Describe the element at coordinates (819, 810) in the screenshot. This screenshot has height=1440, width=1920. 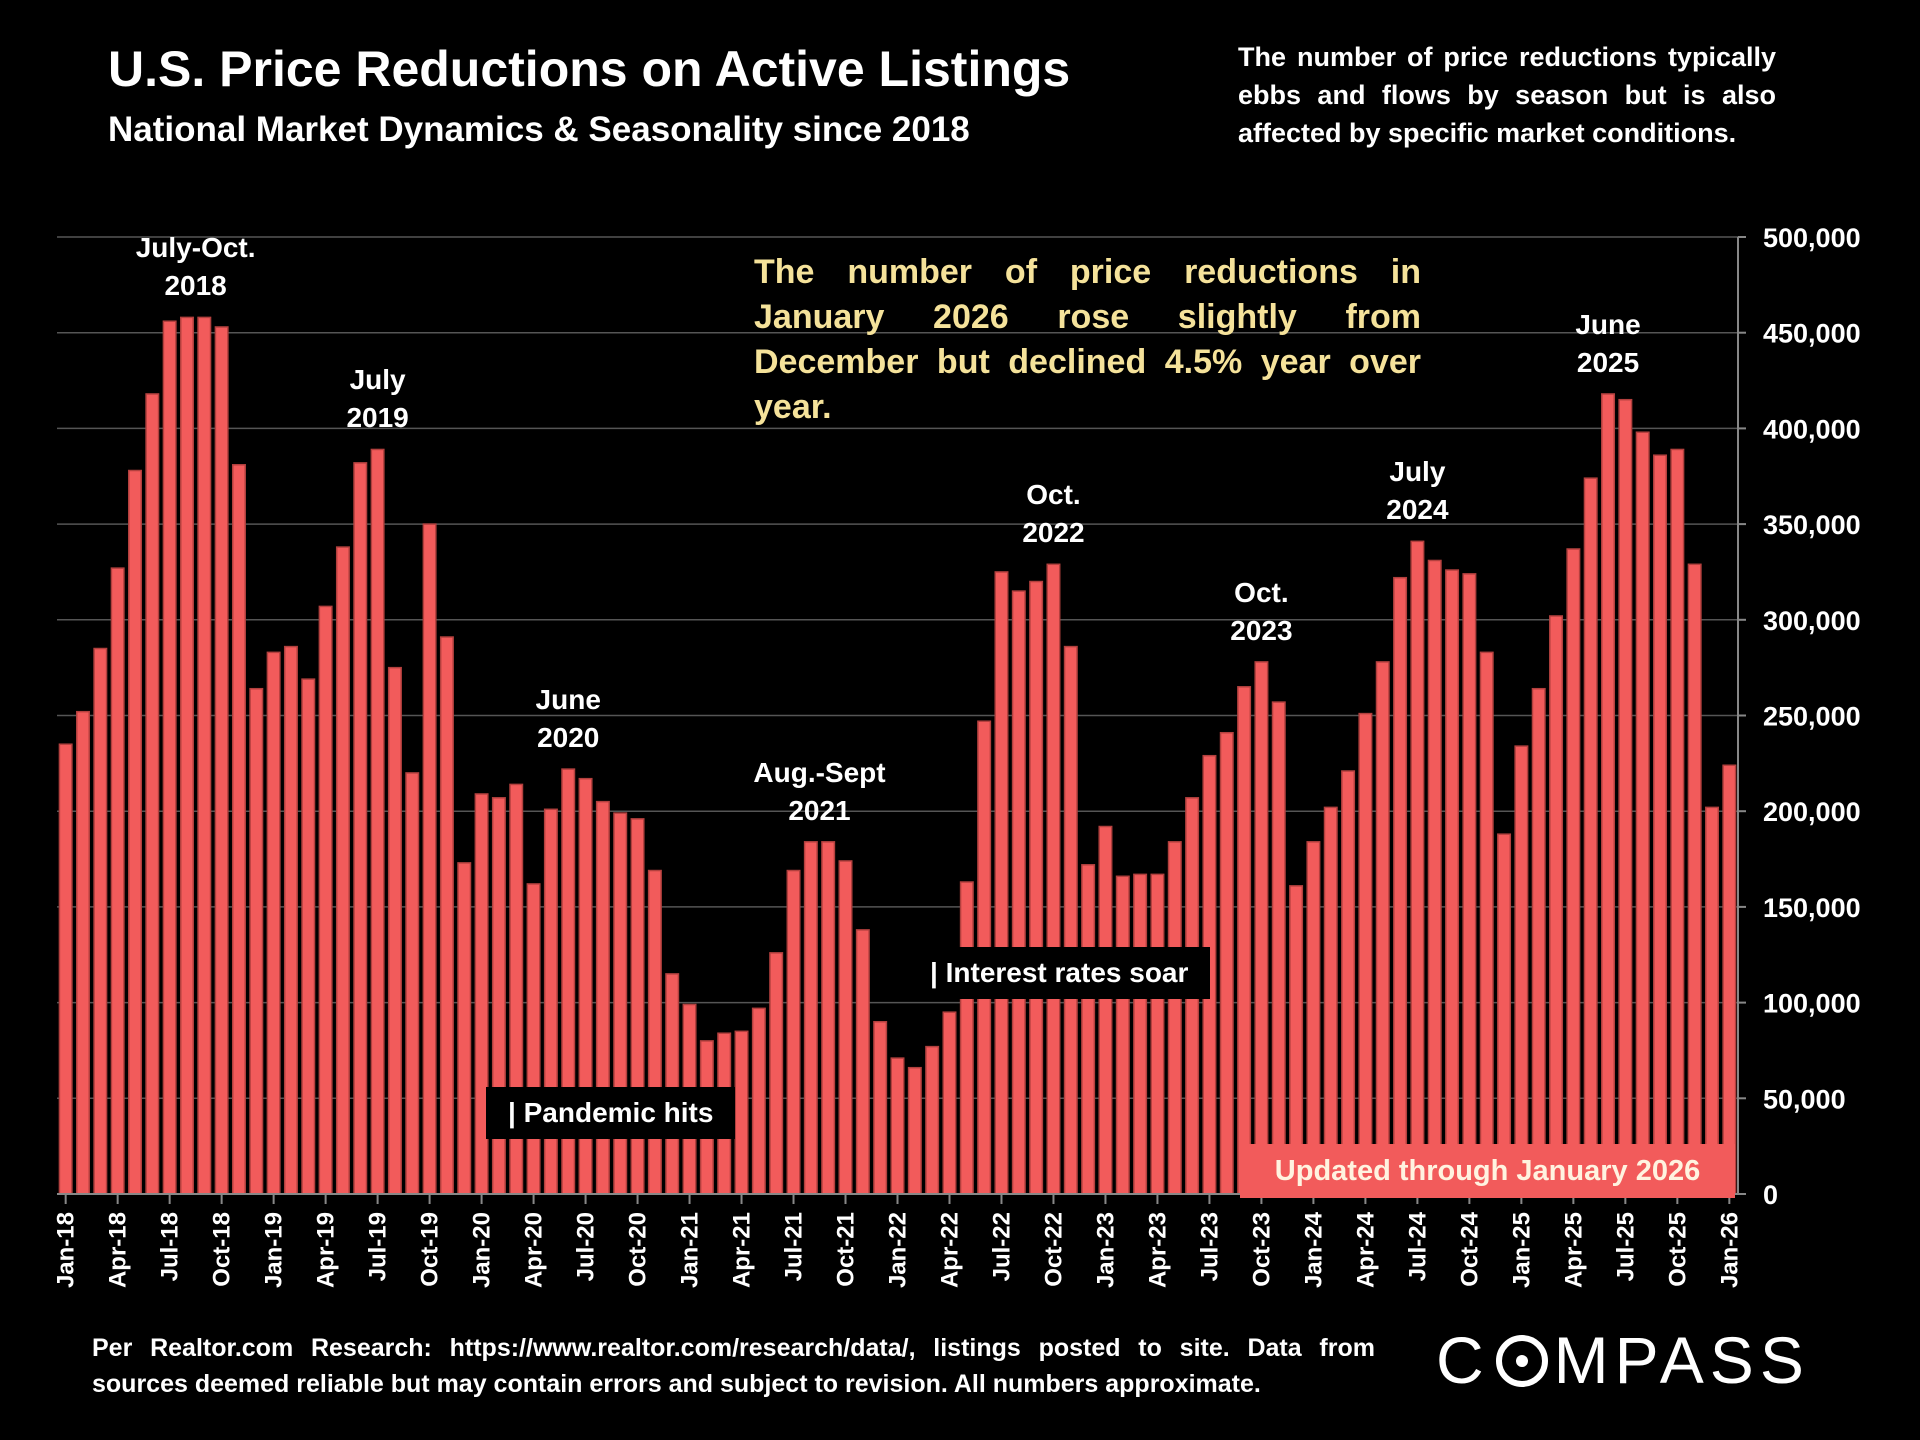
I see `peak-label-year: 2021` at that location.